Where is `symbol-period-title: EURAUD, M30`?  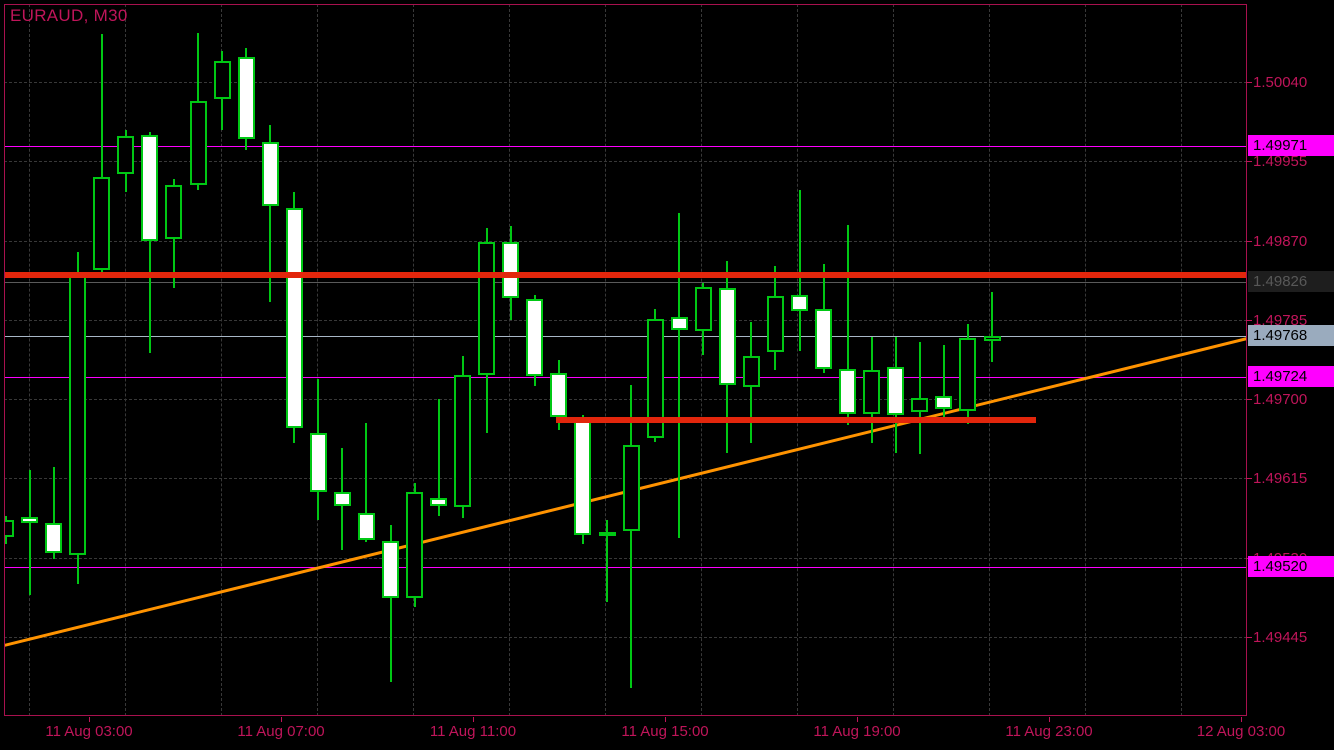 symbol-period-title: EURAUD, M30 is located at coordinates (69, 15).